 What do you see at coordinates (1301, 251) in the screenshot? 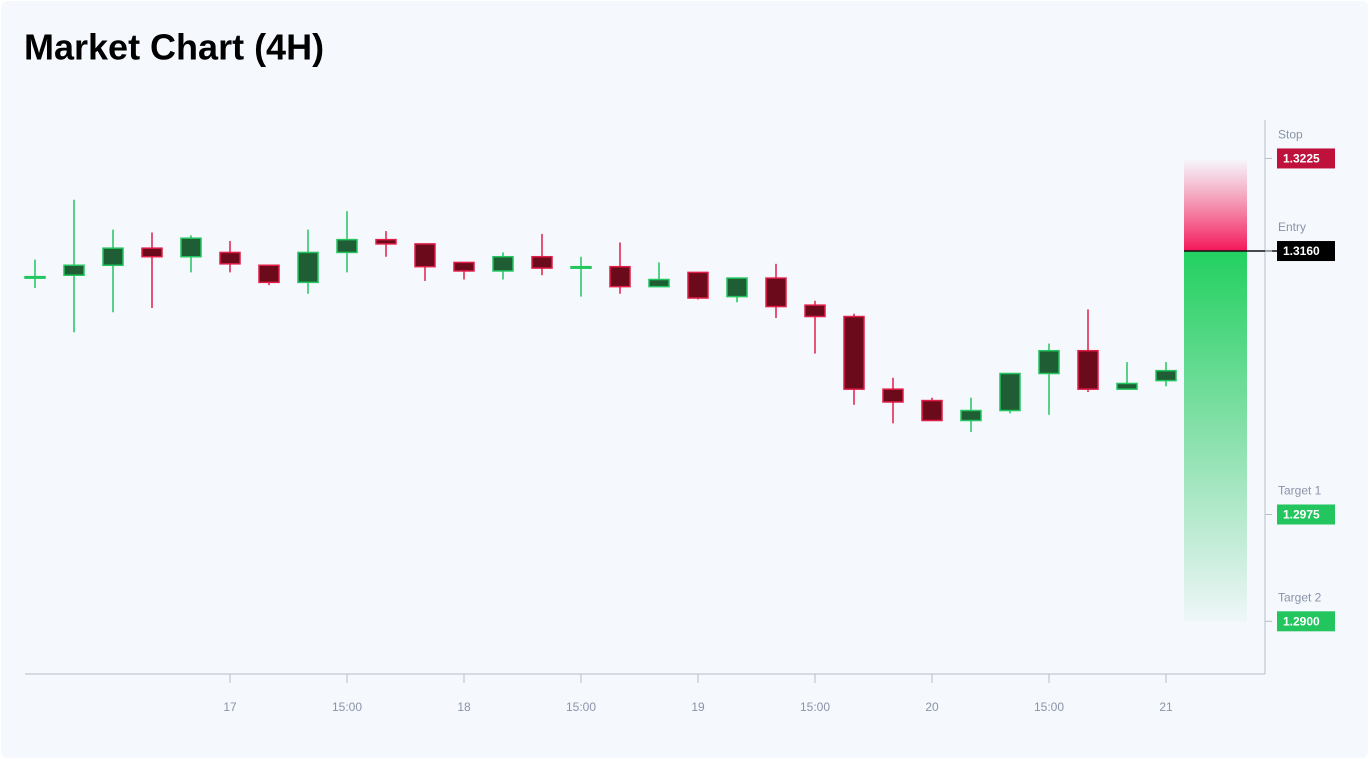
I see `level-label: 1.3160` at bounding box center [1301, 251].